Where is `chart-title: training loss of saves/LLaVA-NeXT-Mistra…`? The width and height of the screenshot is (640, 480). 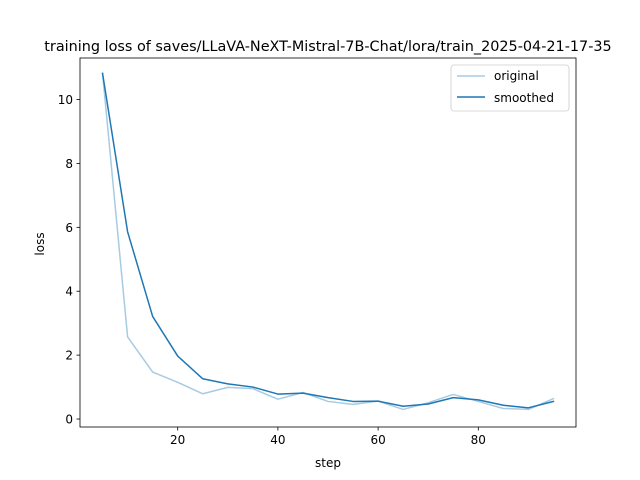
chart-title: training loss of saves/LLaVA-NeXT-Mistra… is located at coordinates (327, 47).